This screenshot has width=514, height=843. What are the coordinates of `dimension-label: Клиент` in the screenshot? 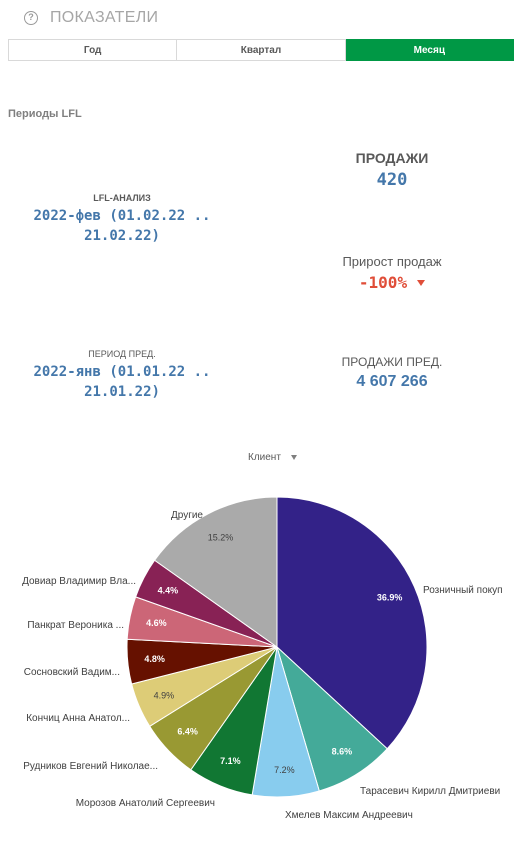 It's located at (264, 457).